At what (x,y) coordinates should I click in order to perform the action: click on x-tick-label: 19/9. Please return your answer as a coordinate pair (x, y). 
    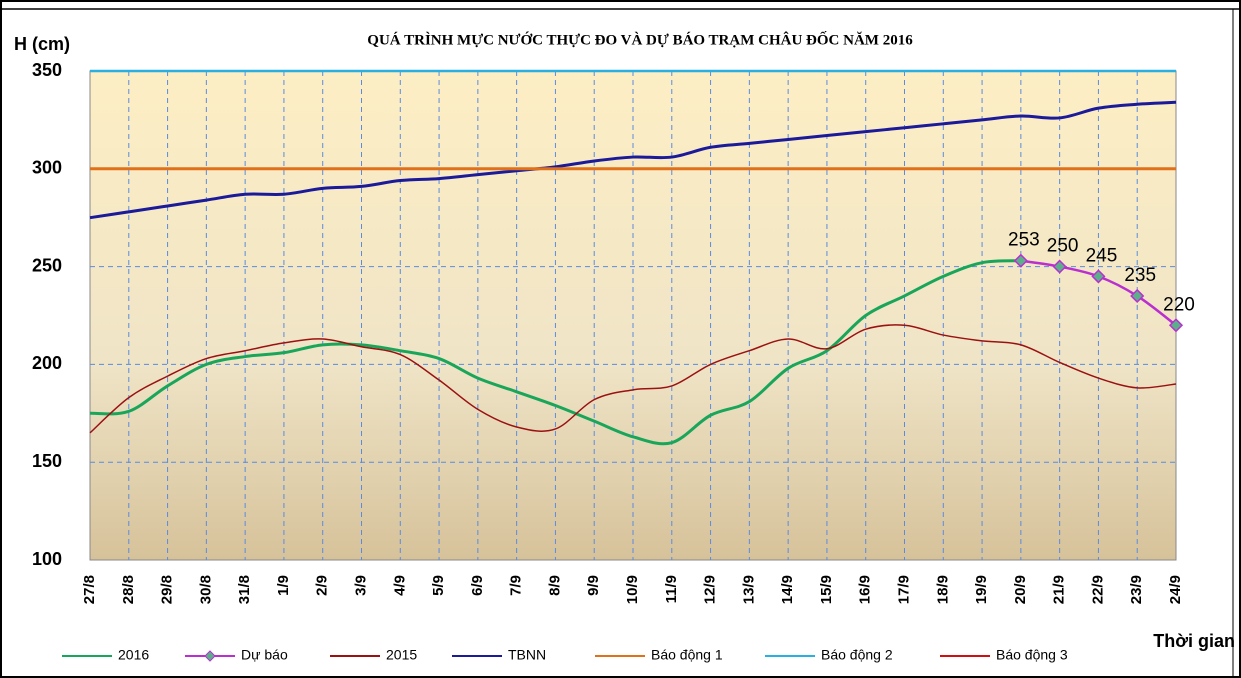
    Looking at the image, I should click on (981, 589).